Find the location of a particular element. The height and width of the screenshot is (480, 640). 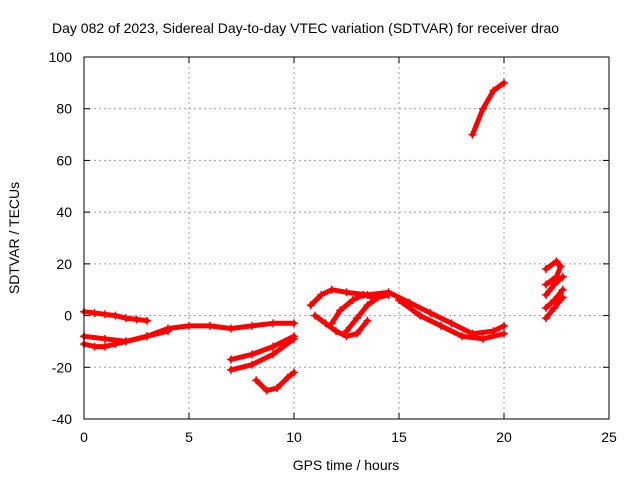

x-tick-label: 15 is located at coordinates (399, 437).